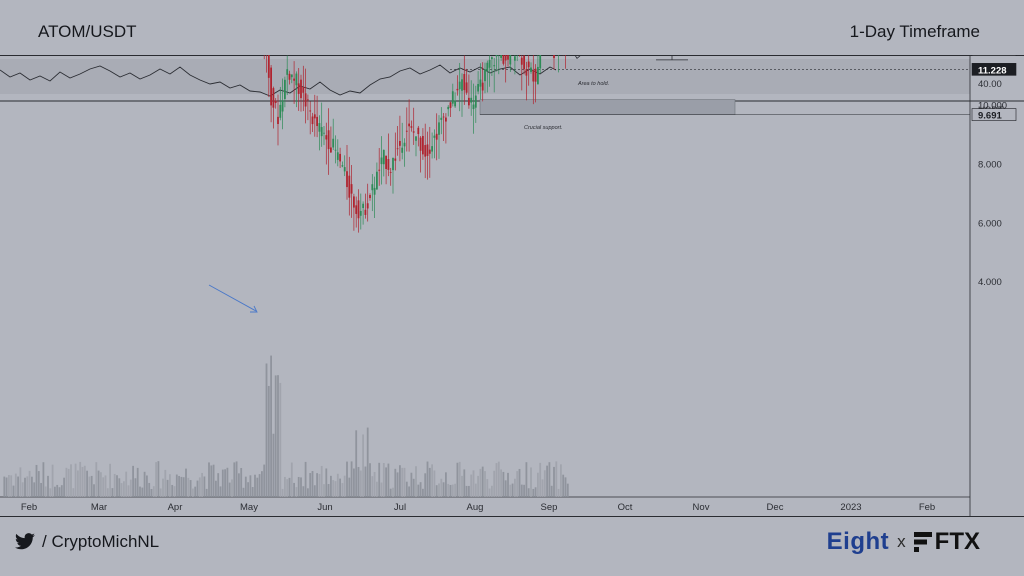 This screenshot has height=576, width=1024. What do you see at coordinates (400, 507) in the screenshot?
I see `x-tick-label: Jul` at bounding box center [400, 507].